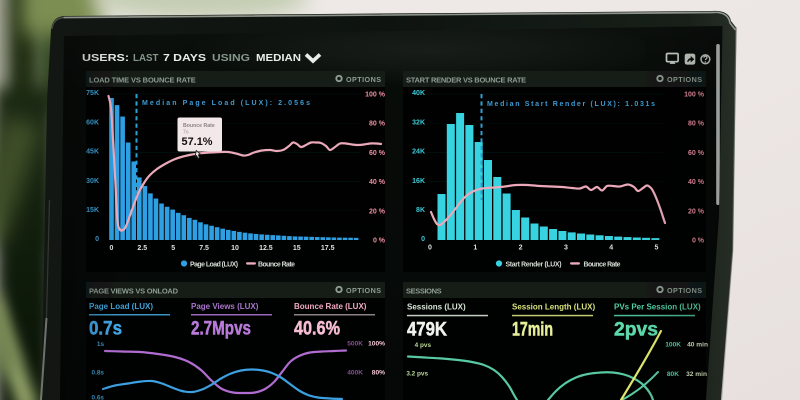 The height and width of the screenshot is (400, 800). I want to click on svg-text: 17.5, so click(328, 248).